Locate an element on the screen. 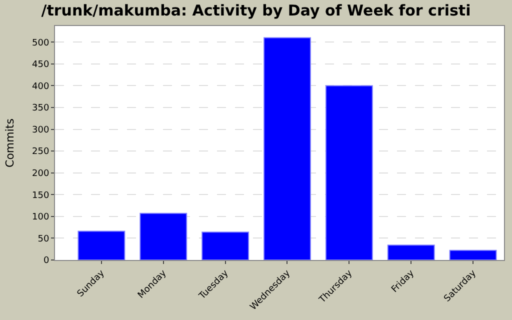 The width and height of the screenshot is (512, 320). y-axis-title: Commits is located at coordinates (10, 143).